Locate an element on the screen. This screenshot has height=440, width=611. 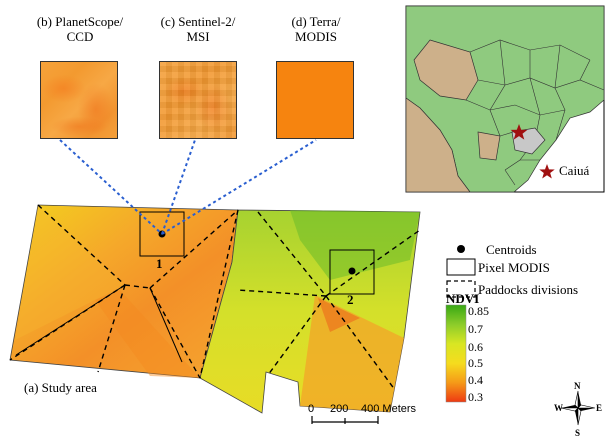
ndvi-tick-4: 0.4 is located at coordinates (475, 380).